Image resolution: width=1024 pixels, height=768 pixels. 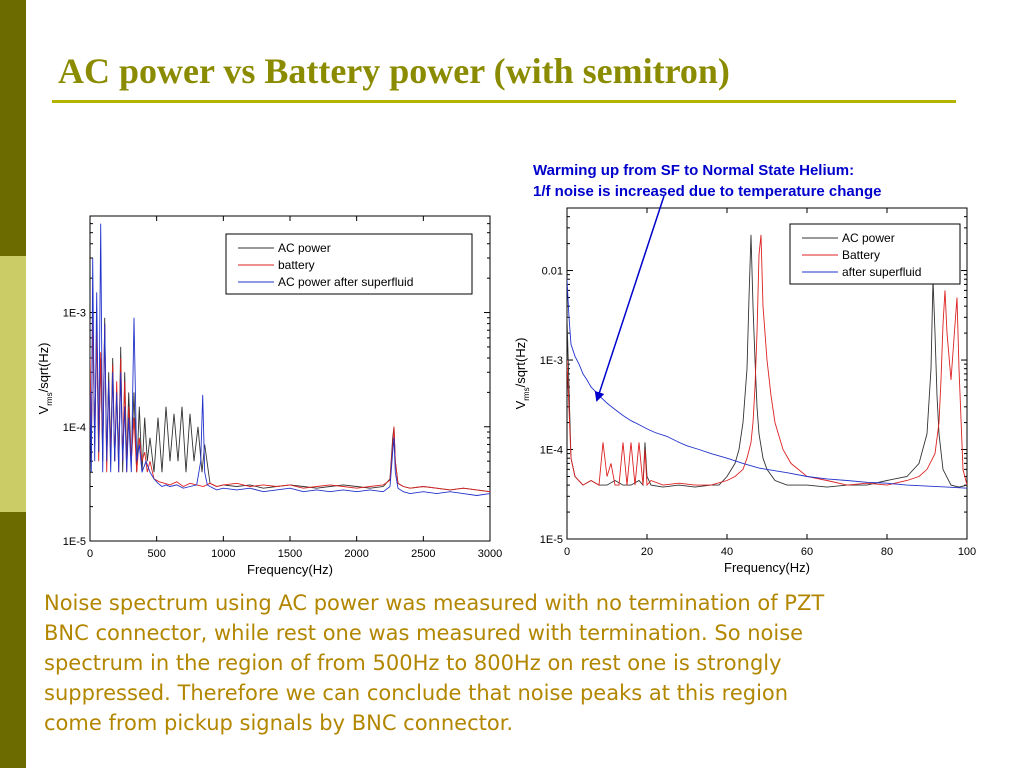 What do you see at coordinates (74, 428) in the screenshot?
I see `left-chart-y-tick-label: 1E-4` at bounding box center [74, 428].